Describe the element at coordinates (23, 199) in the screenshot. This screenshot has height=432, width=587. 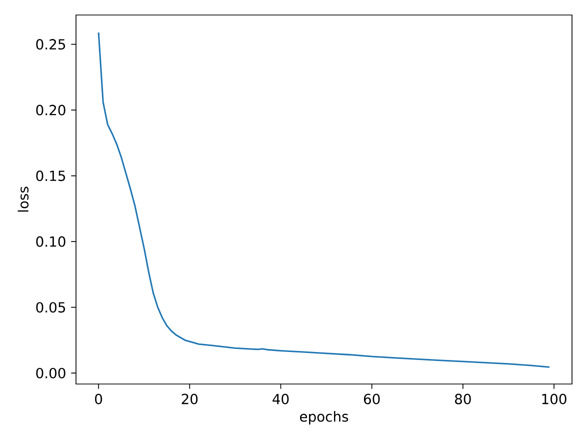
I see `y-axis-title: loss` at that location.